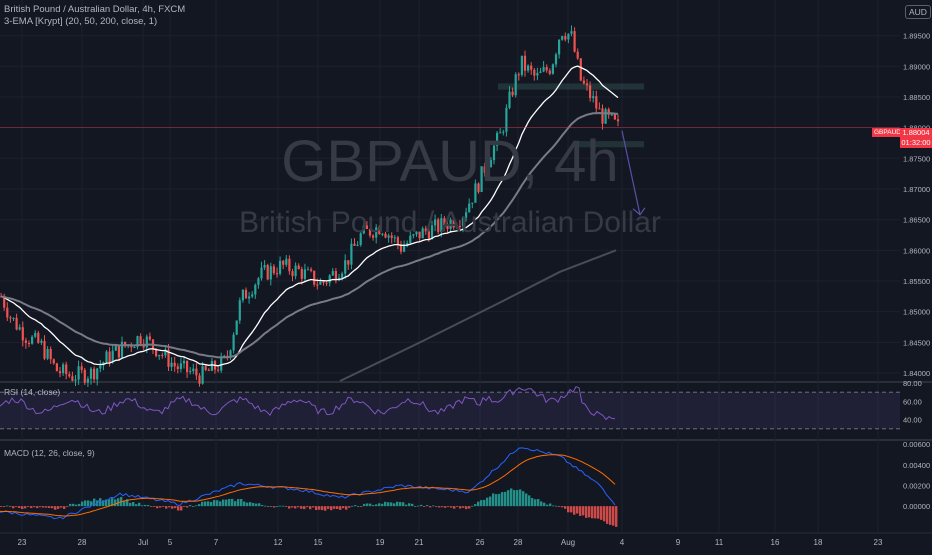  I want to click on price-axis-label: 1.84500, so click(916, 342).